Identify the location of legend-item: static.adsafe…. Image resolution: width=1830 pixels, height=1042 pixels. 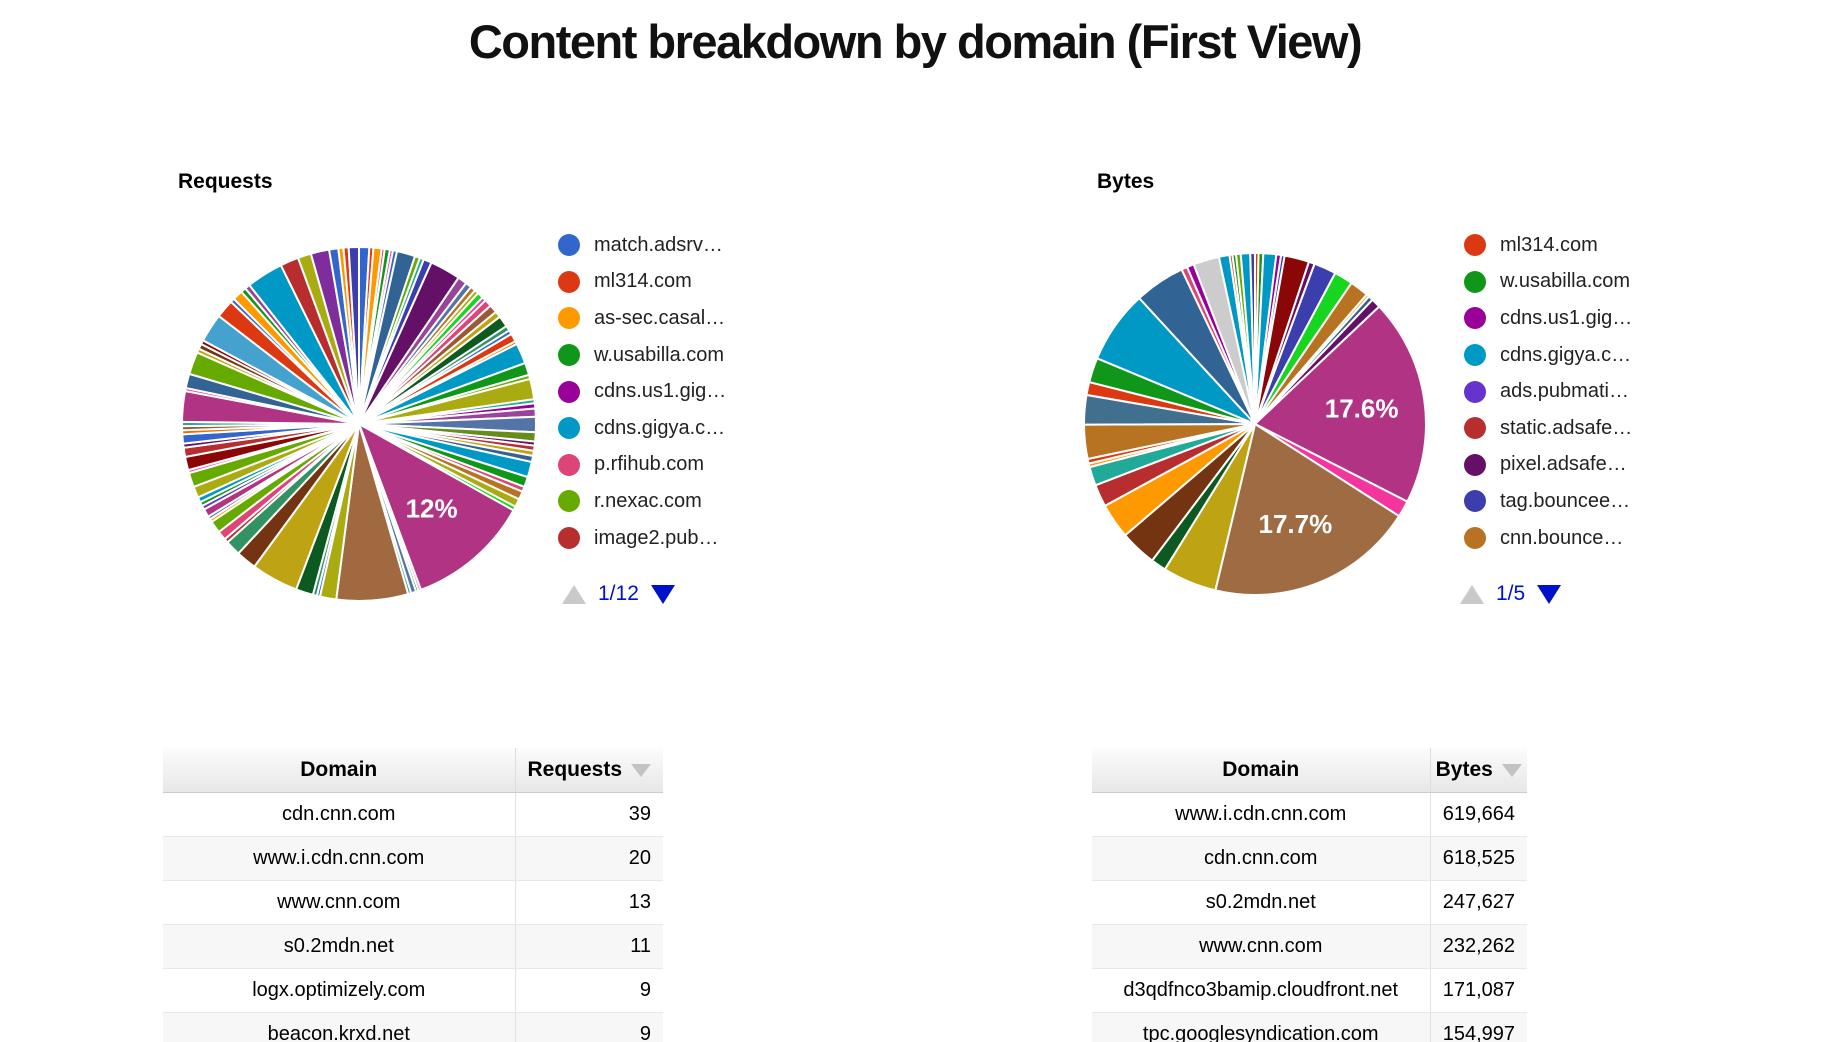
(1548, 428).